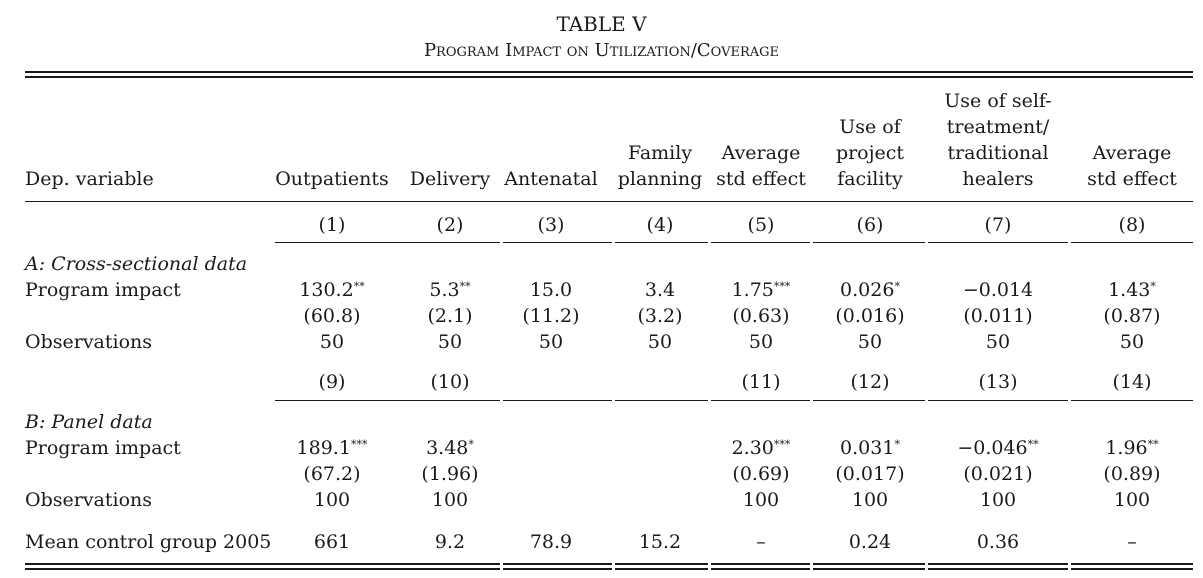 The width and height of the screenshot is (1203, 578). What do you see at coordinates (761, 316) in the screenshot?
I see `std-error: (0.63)` at bounding box center [761, 316].